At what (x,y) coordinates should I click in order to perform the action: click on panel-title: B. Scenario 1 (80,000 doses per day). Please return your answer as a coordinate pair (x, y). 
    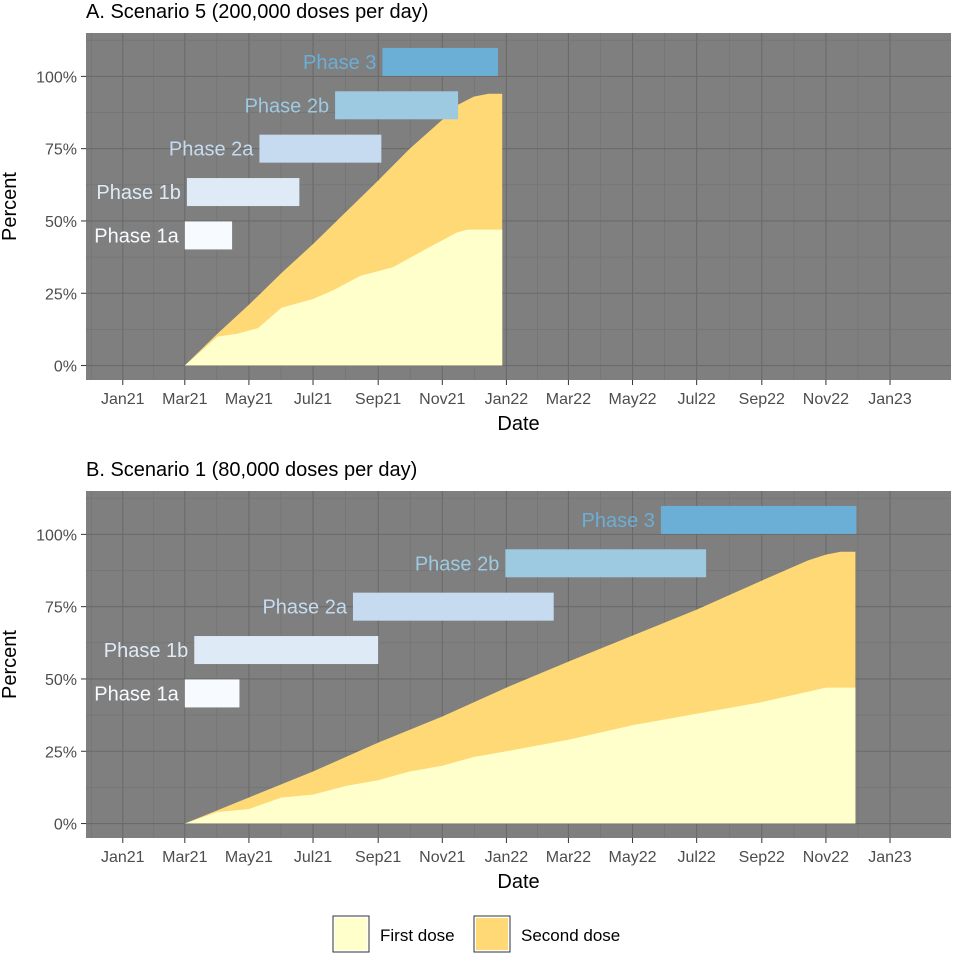
    Looking at the image, I should click on (251, 470).